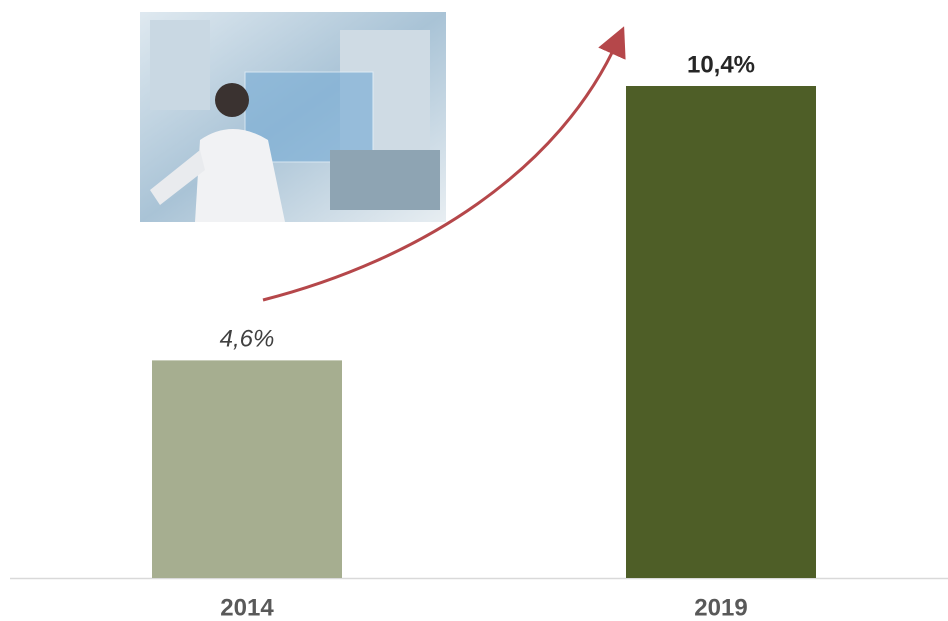 The image size is (948, 621). I want to click on photo, so click(293, 117).